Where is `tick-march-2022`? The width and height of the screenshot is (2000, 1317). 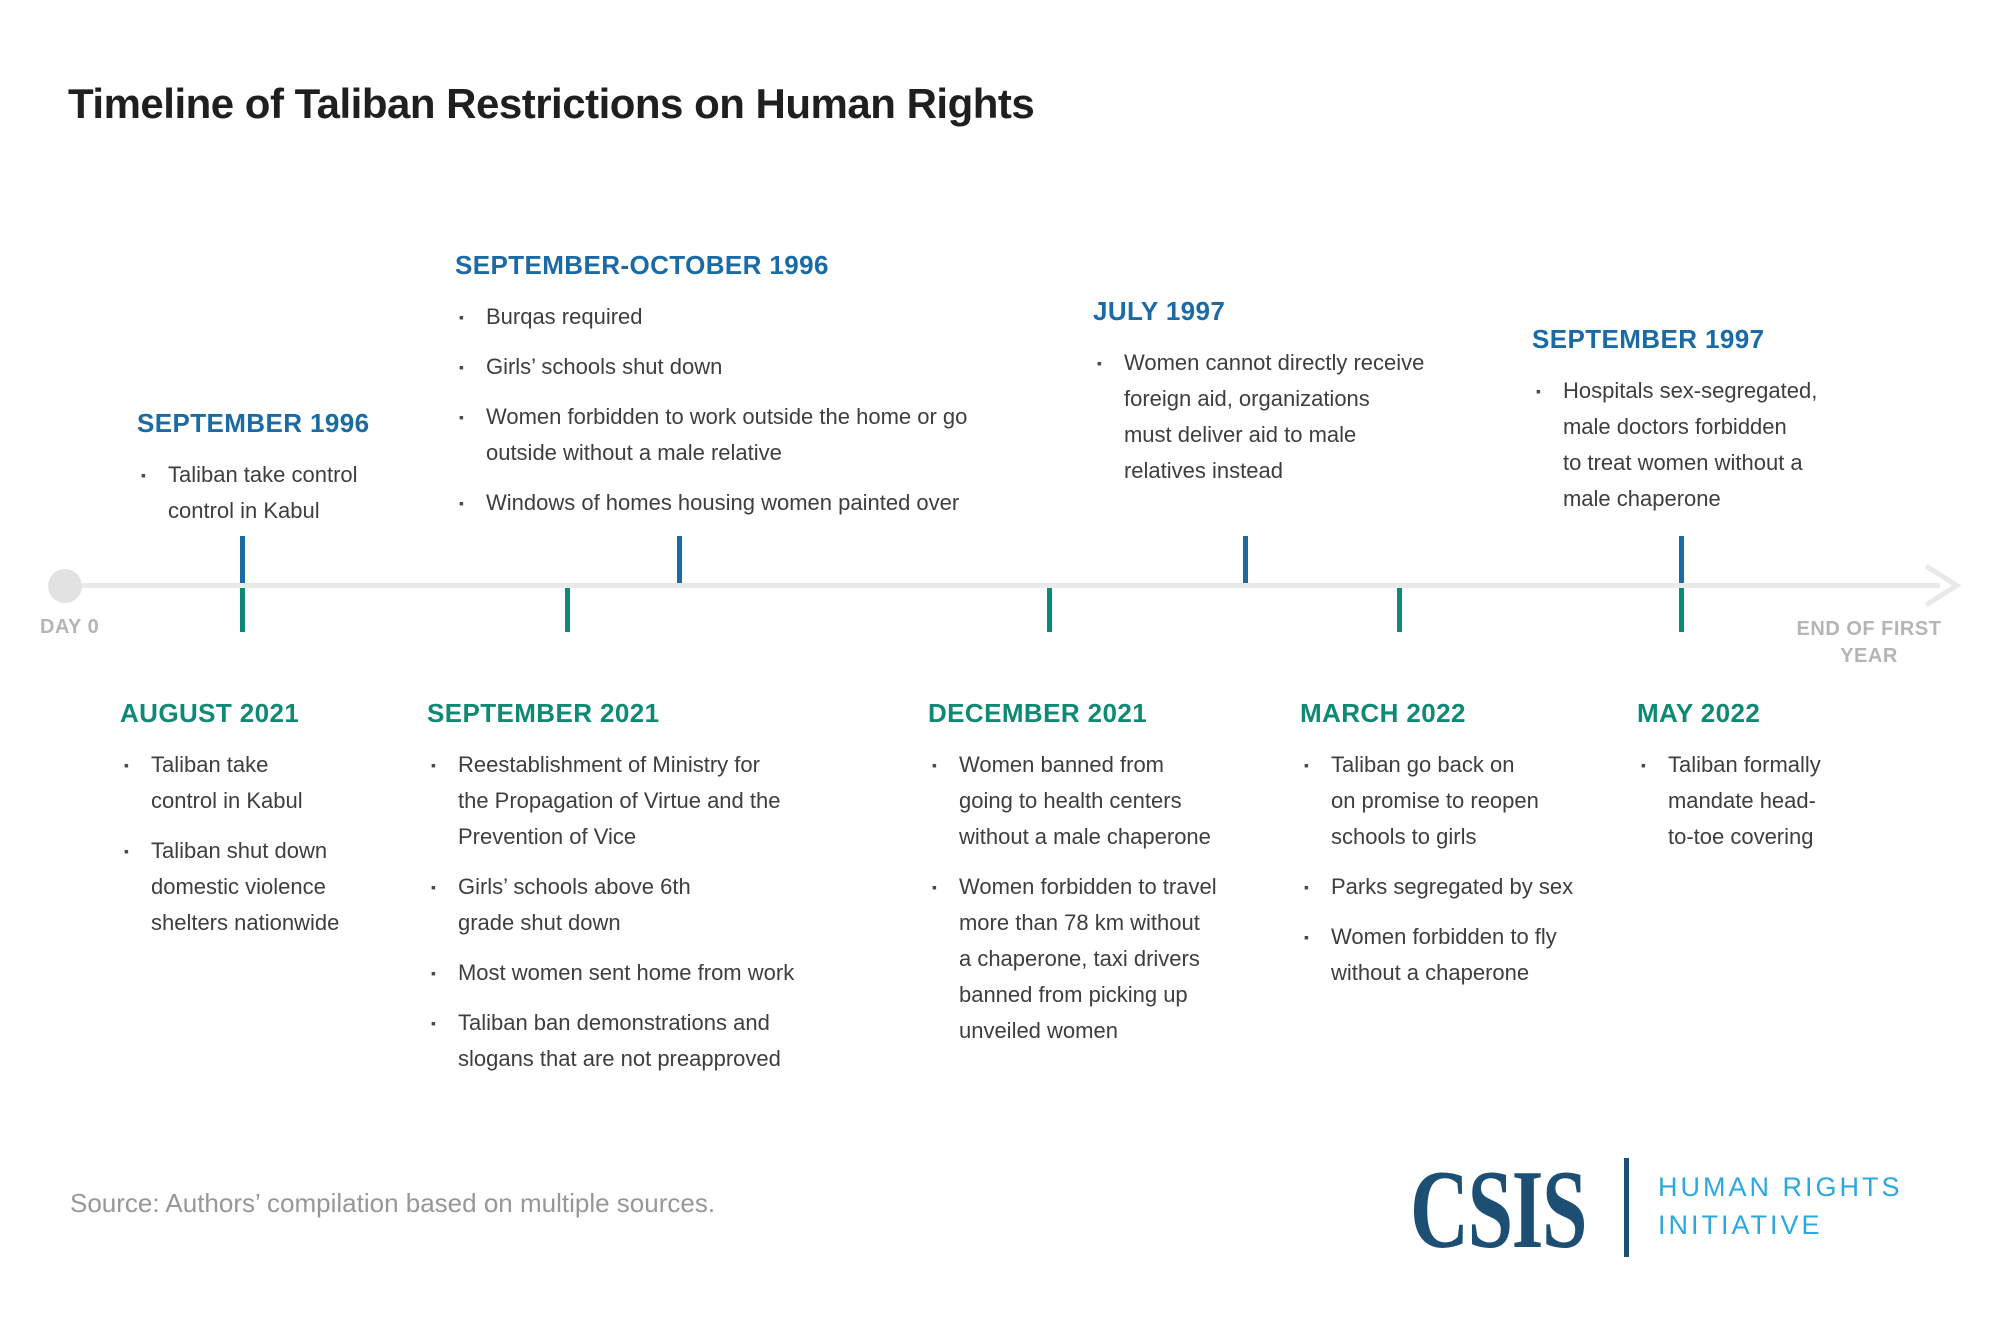
tick-march-2022 is located at coordinates (1399, 610).